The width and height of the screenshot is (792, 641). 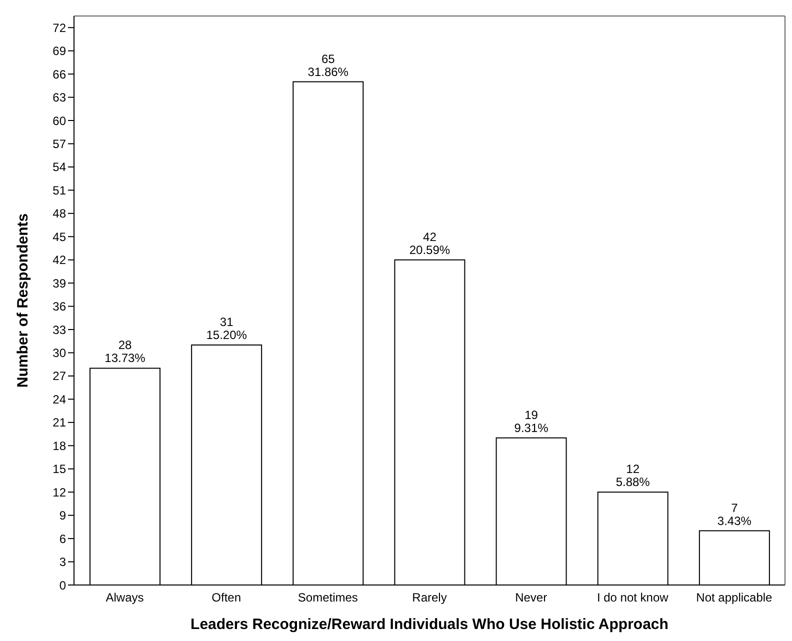 I want to click on x-tick-label: Always, so click(x=125, y=597).